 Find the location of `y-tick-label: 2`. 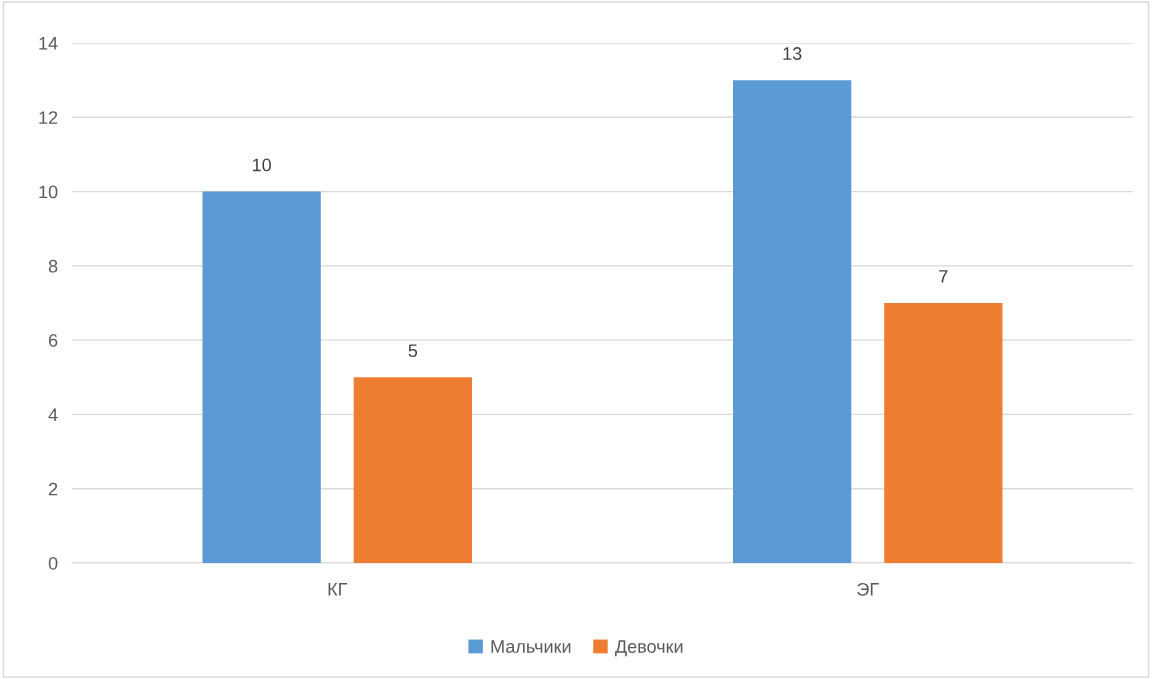

y-tick-label: 2 is located at coordinates (53, 489).